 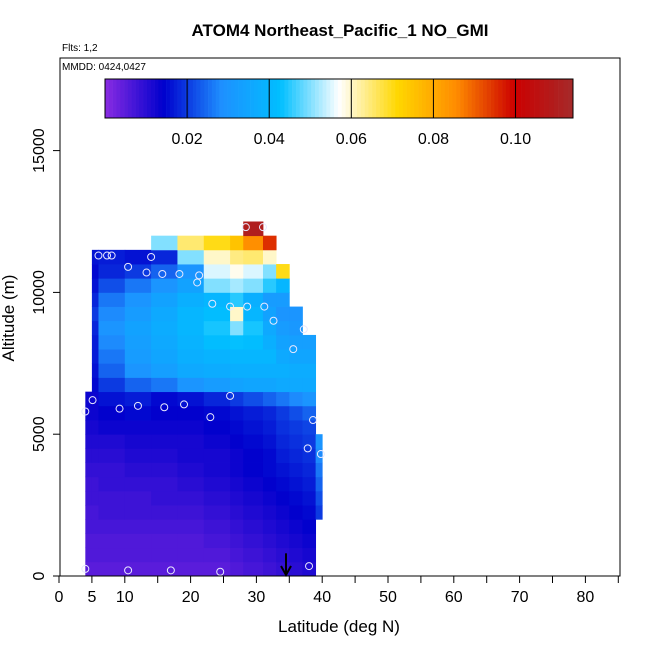 I want to click on x-tick-label: 30, so click(x=257, y=597).